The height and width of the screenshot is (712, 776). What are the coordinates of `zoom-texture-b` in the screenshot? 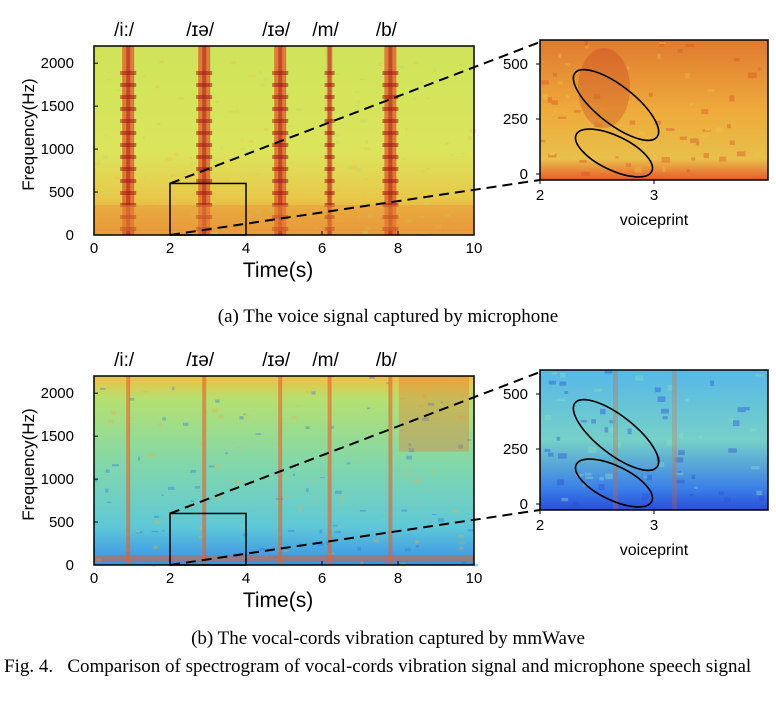 It's located at (655, 440).